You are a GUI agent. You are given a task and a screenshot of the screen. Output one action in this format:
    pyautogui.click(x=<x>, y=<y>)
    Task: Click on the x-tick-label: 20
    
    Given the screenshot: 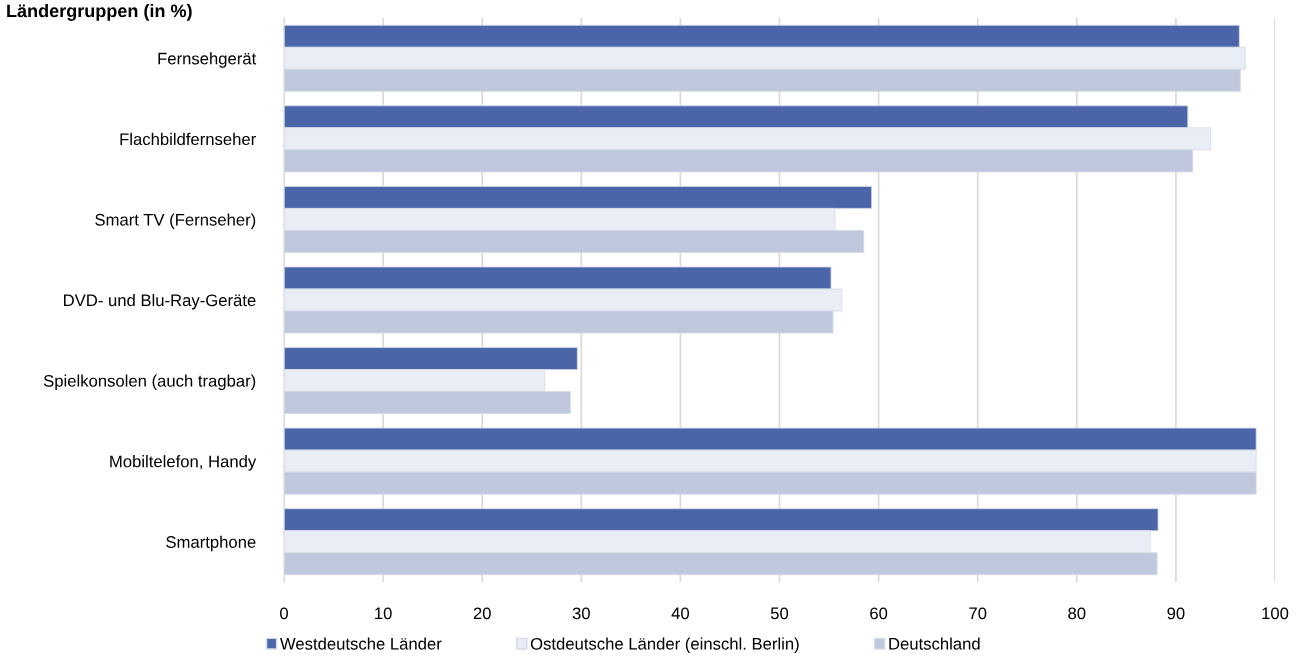 What is the action you would take?
    pyautogui.click(x=482, y=613)
    